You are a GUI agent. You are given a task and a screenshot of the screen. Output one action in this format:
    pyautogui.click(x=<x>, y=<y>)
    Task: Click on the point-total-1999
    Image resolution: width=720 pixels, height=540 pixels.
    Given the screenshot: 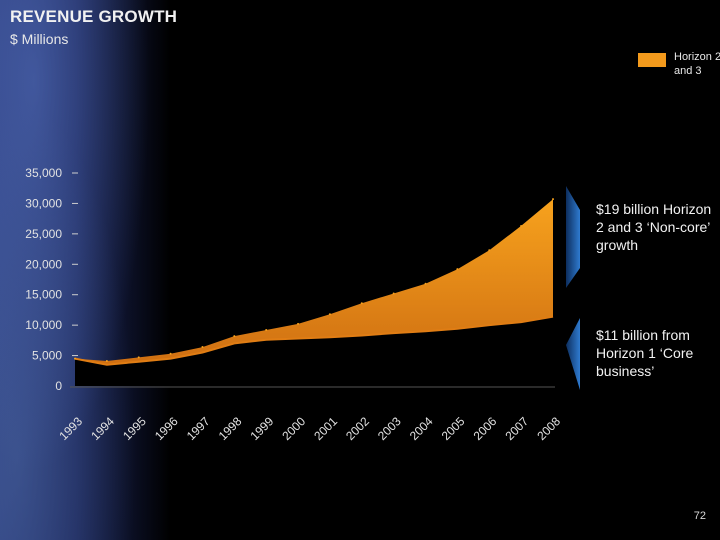 What is the action you would take?
    pyautogui.click(x=266, y=330)
    